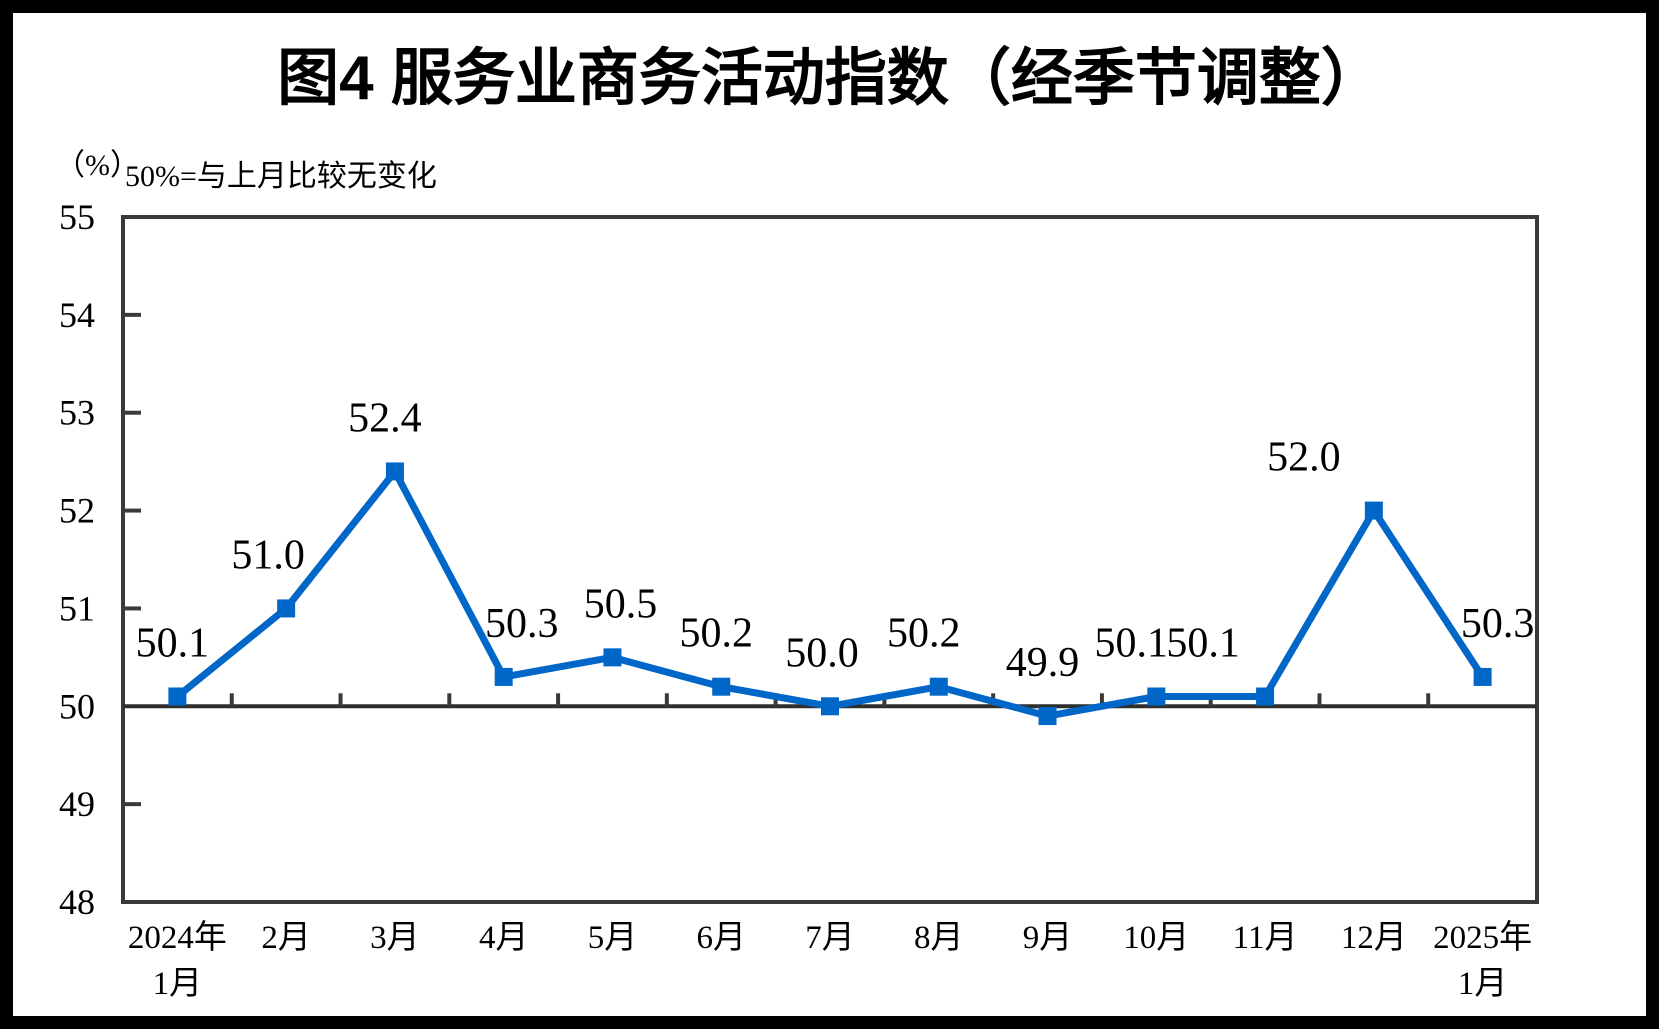  What do you see at coordinates (281, 176) in the screenshot?
I see `reference-note: 50%=与上月比较无变化` at bounding box center [281, 176].